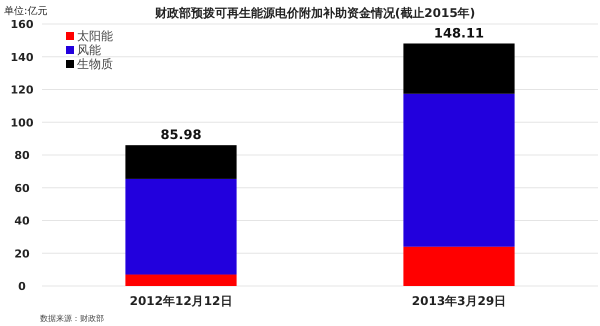  I want to click on y-axis-title: 单位:亿元, so click(26, 11).